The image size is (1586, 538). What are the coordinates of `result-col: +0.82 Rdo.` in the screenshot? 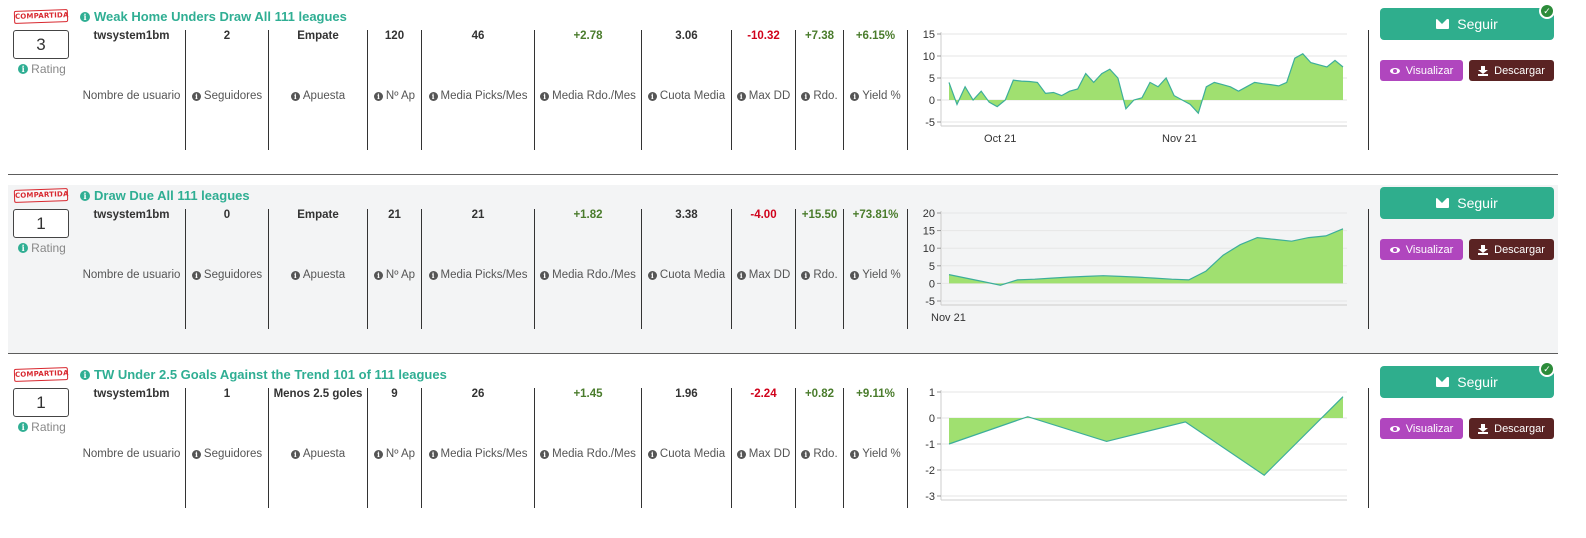 It's located at (820, 448).